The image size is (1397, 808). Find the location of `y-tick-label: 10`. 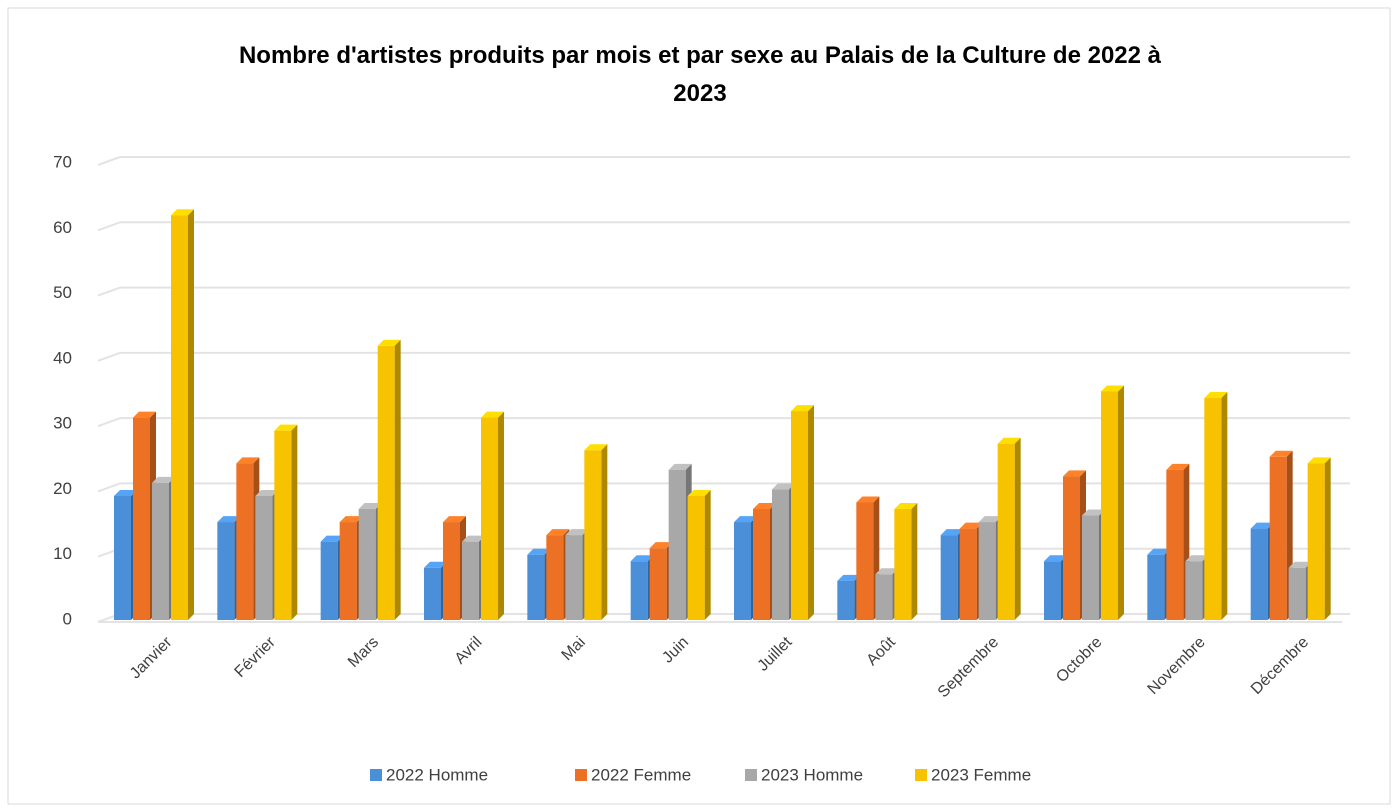

y-tick-label: 10 is located at coordinates (62, 553).